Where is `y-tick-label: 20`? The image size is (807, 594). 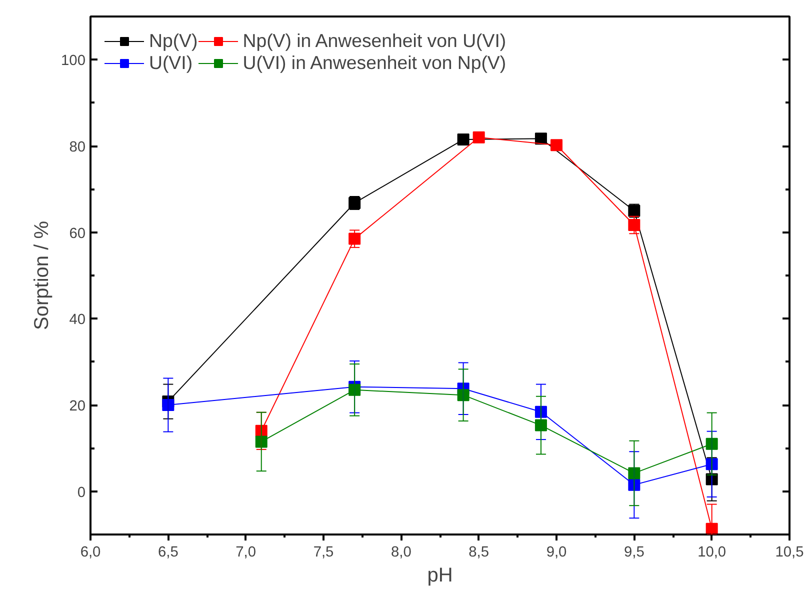 y-tick-label: 20 is located at coordinates (77, 406).